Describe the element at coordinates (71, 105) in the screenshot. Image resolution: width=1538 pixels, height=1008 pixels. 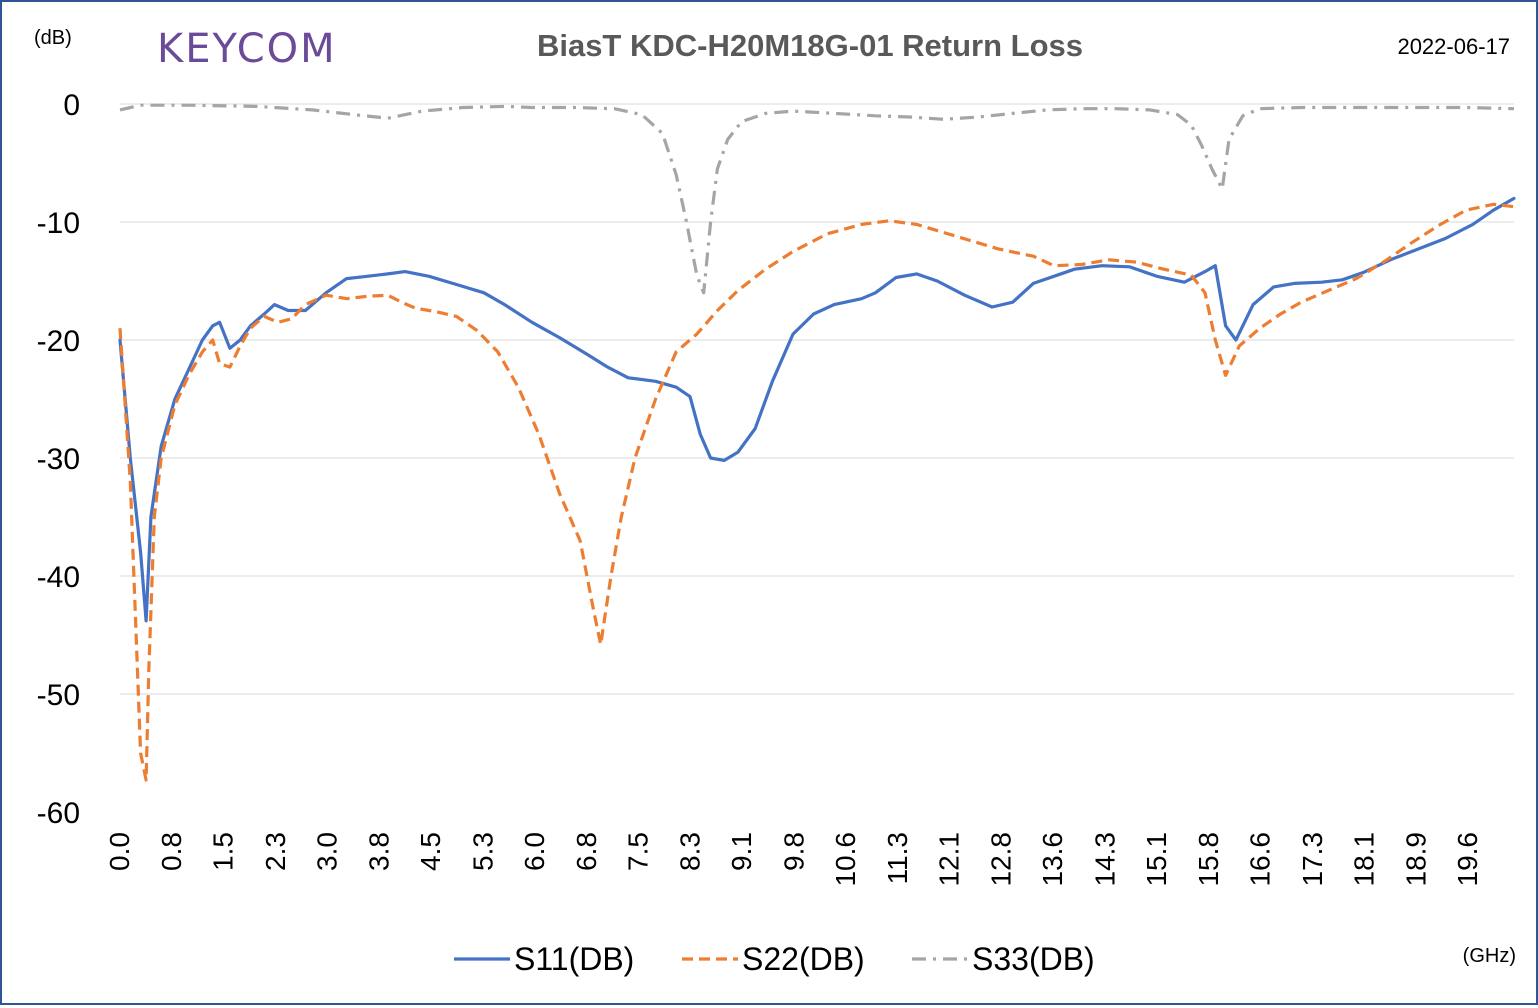
I see `y-tick-label: 0` at that location.